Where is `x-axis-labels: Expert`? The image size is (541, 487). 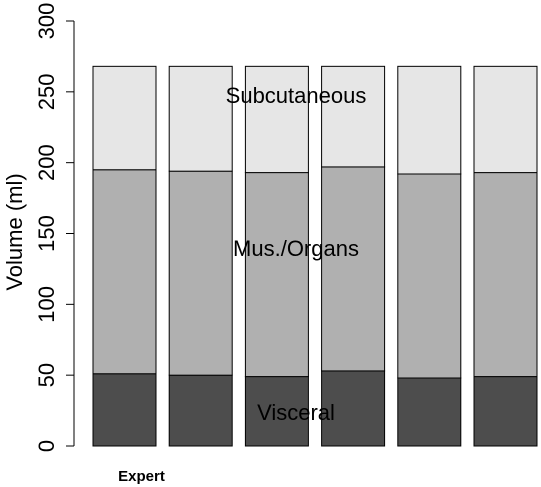 x-axis-labels: Expert is located at coordinates (141, 476).